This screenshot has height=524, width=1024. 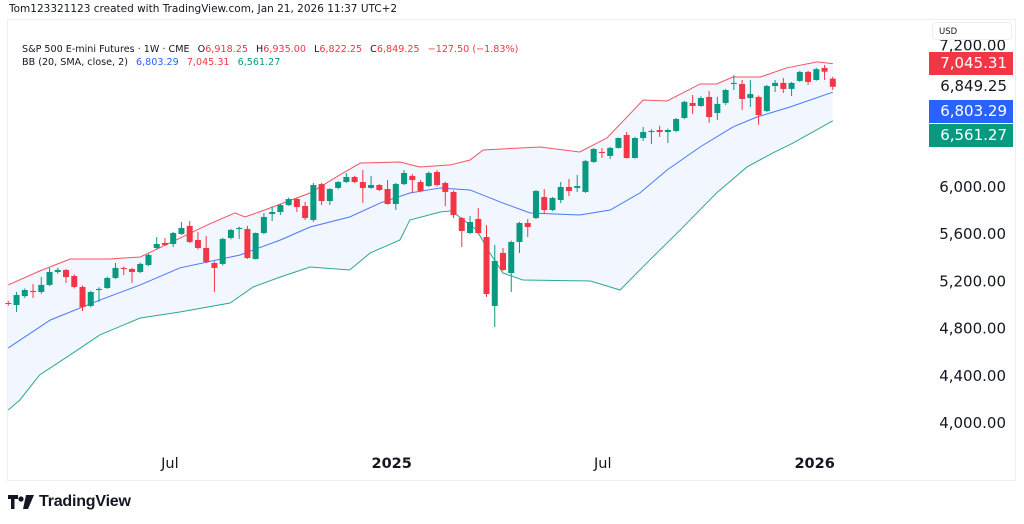 What do you see at coordinates (75, 62) in the screenshot?
I see `bb-title: BB (20, SMA, close, 2)` at bounding box center [75, 62].